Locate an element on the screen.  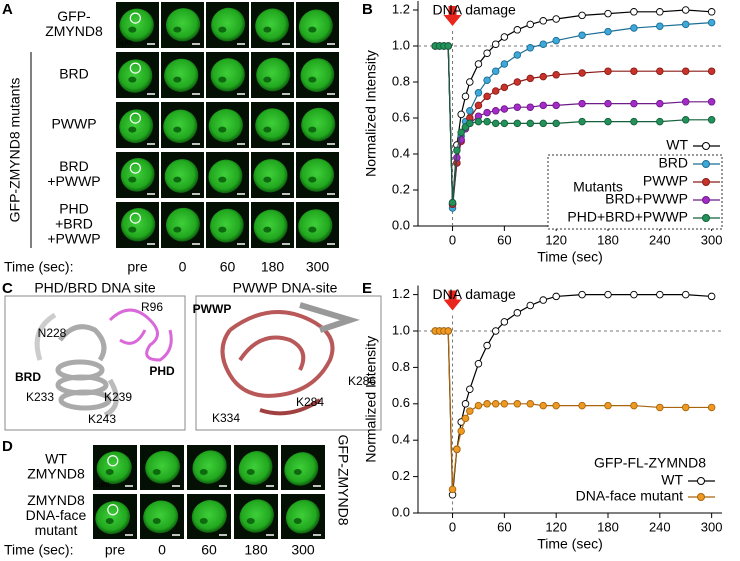
timepoint: pre is located at coordinates (115, 550).